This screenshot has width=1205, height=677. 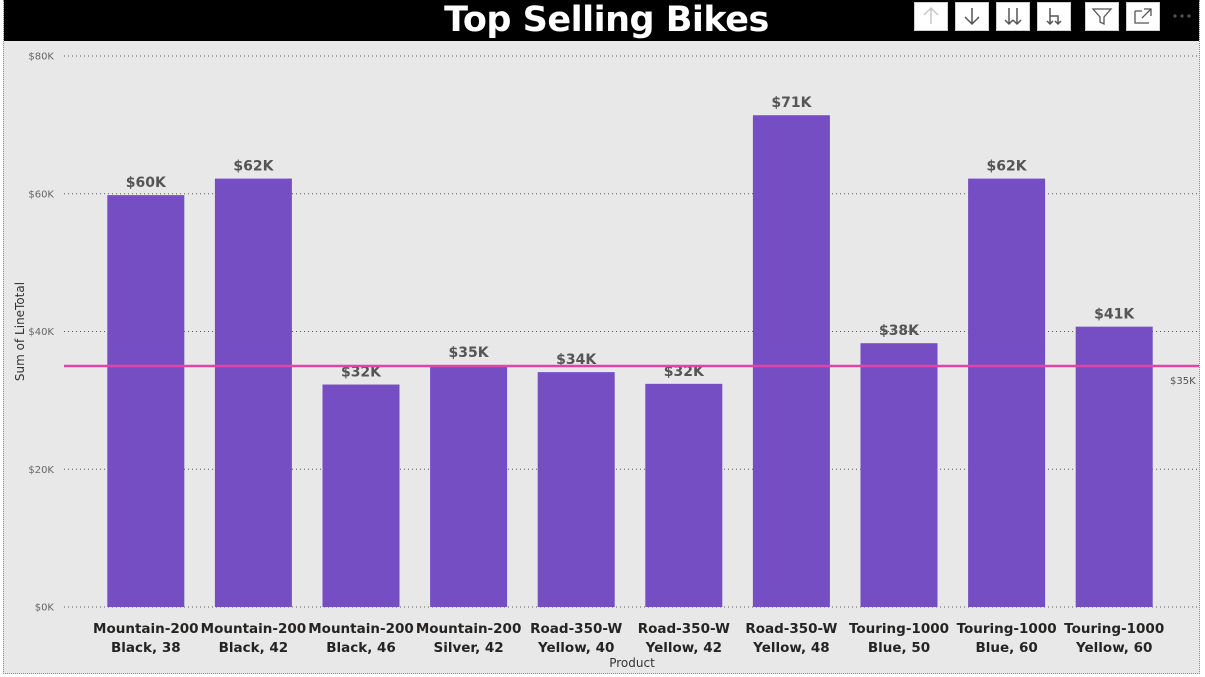 What do you see at coordinates (41, 194) in the screenshot?
I see `y-tick-label: $60K` at bounding box center [41, 194].